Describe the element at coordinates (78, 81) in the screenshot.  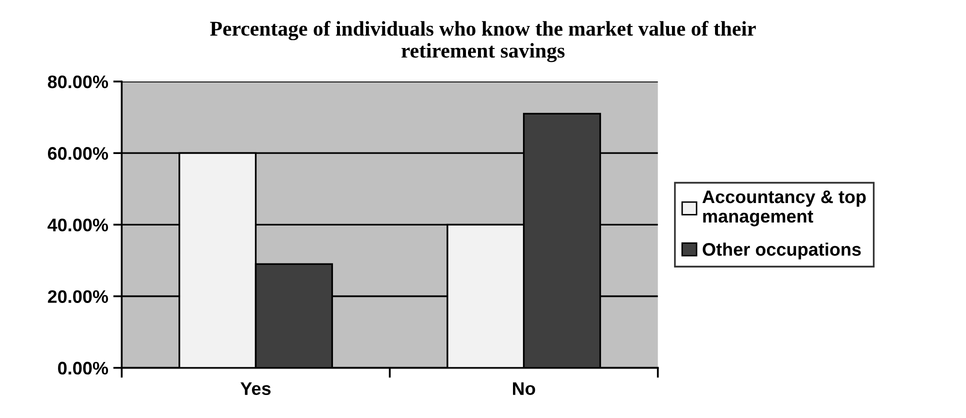
I see `y-tick-label: 80.00%` at that location.